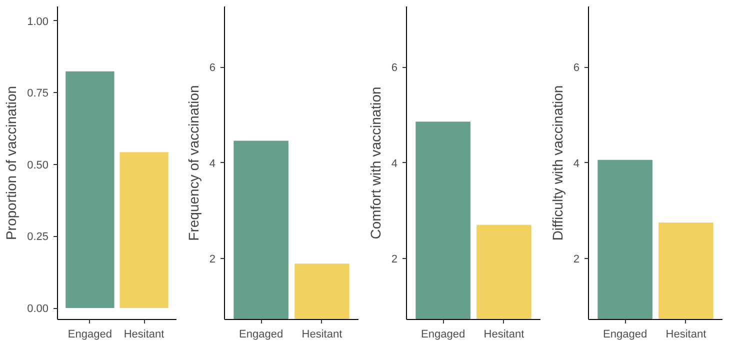 The height and width of the screenshot is (343, 729). I want to click on y-tick-label: 0.00, so click(38, 309).